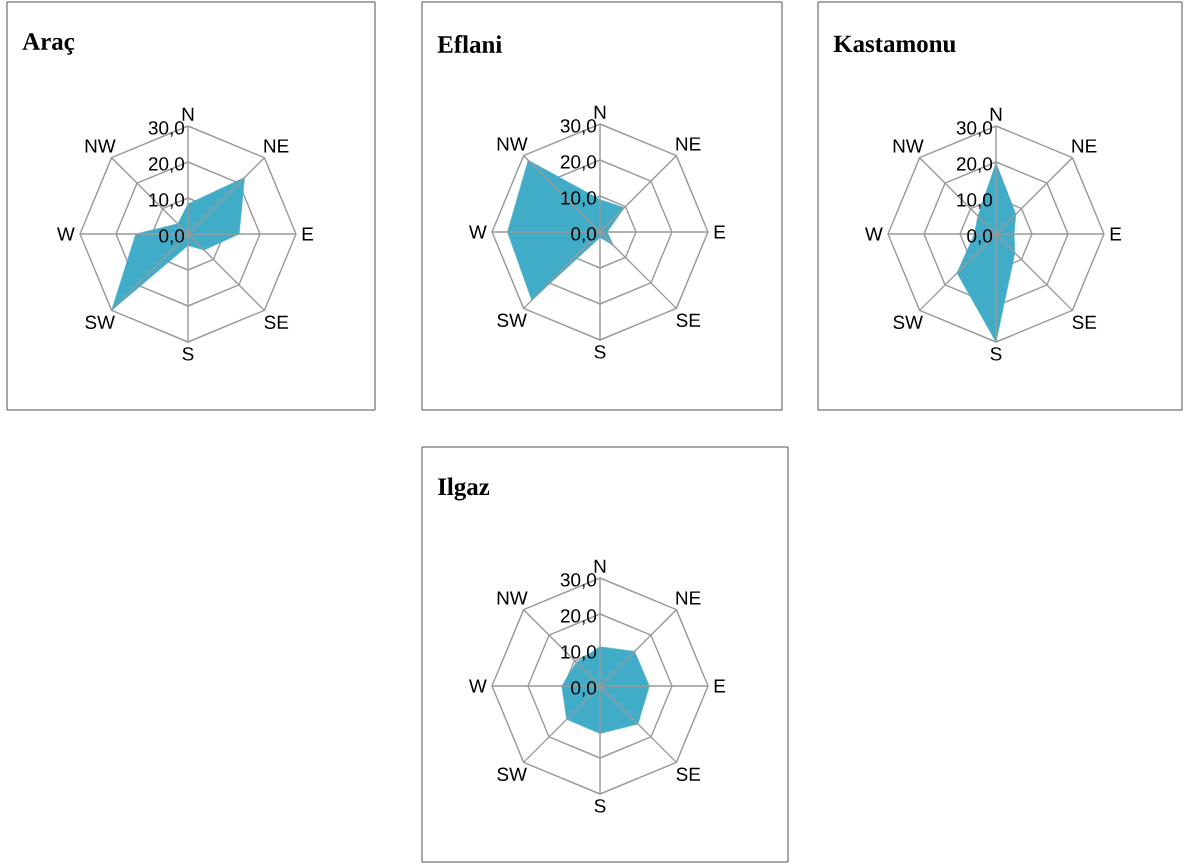 The width and height of the screenshot is (1189, 865). Describe the element at coordinates (894, 44) in the screenshot. I see `chart-title: Kastamonu` at that location.